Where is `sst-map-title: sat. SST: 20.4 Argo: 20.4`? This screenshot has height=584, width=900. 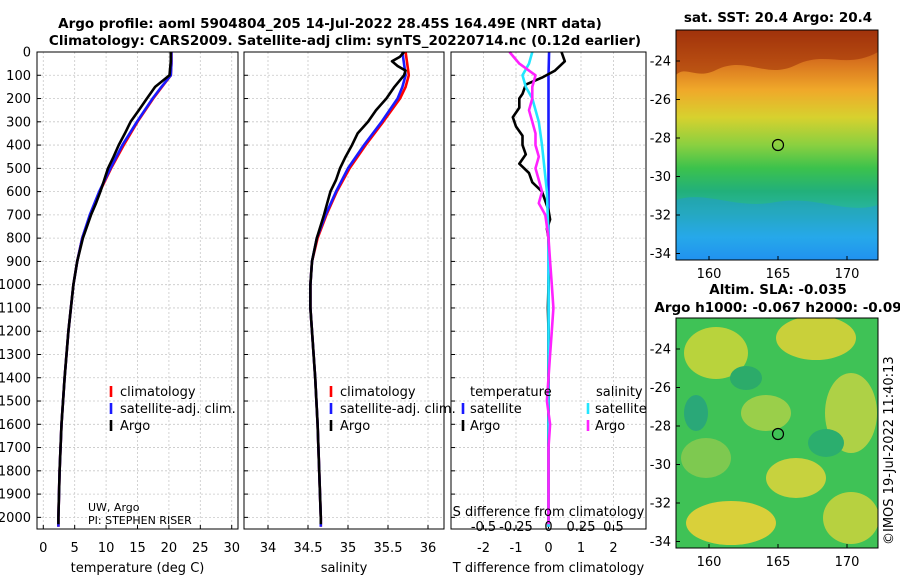
sst-map-title: sat. SST: 20.4 Argo: 20.4 is located at coordinates (778, 18).